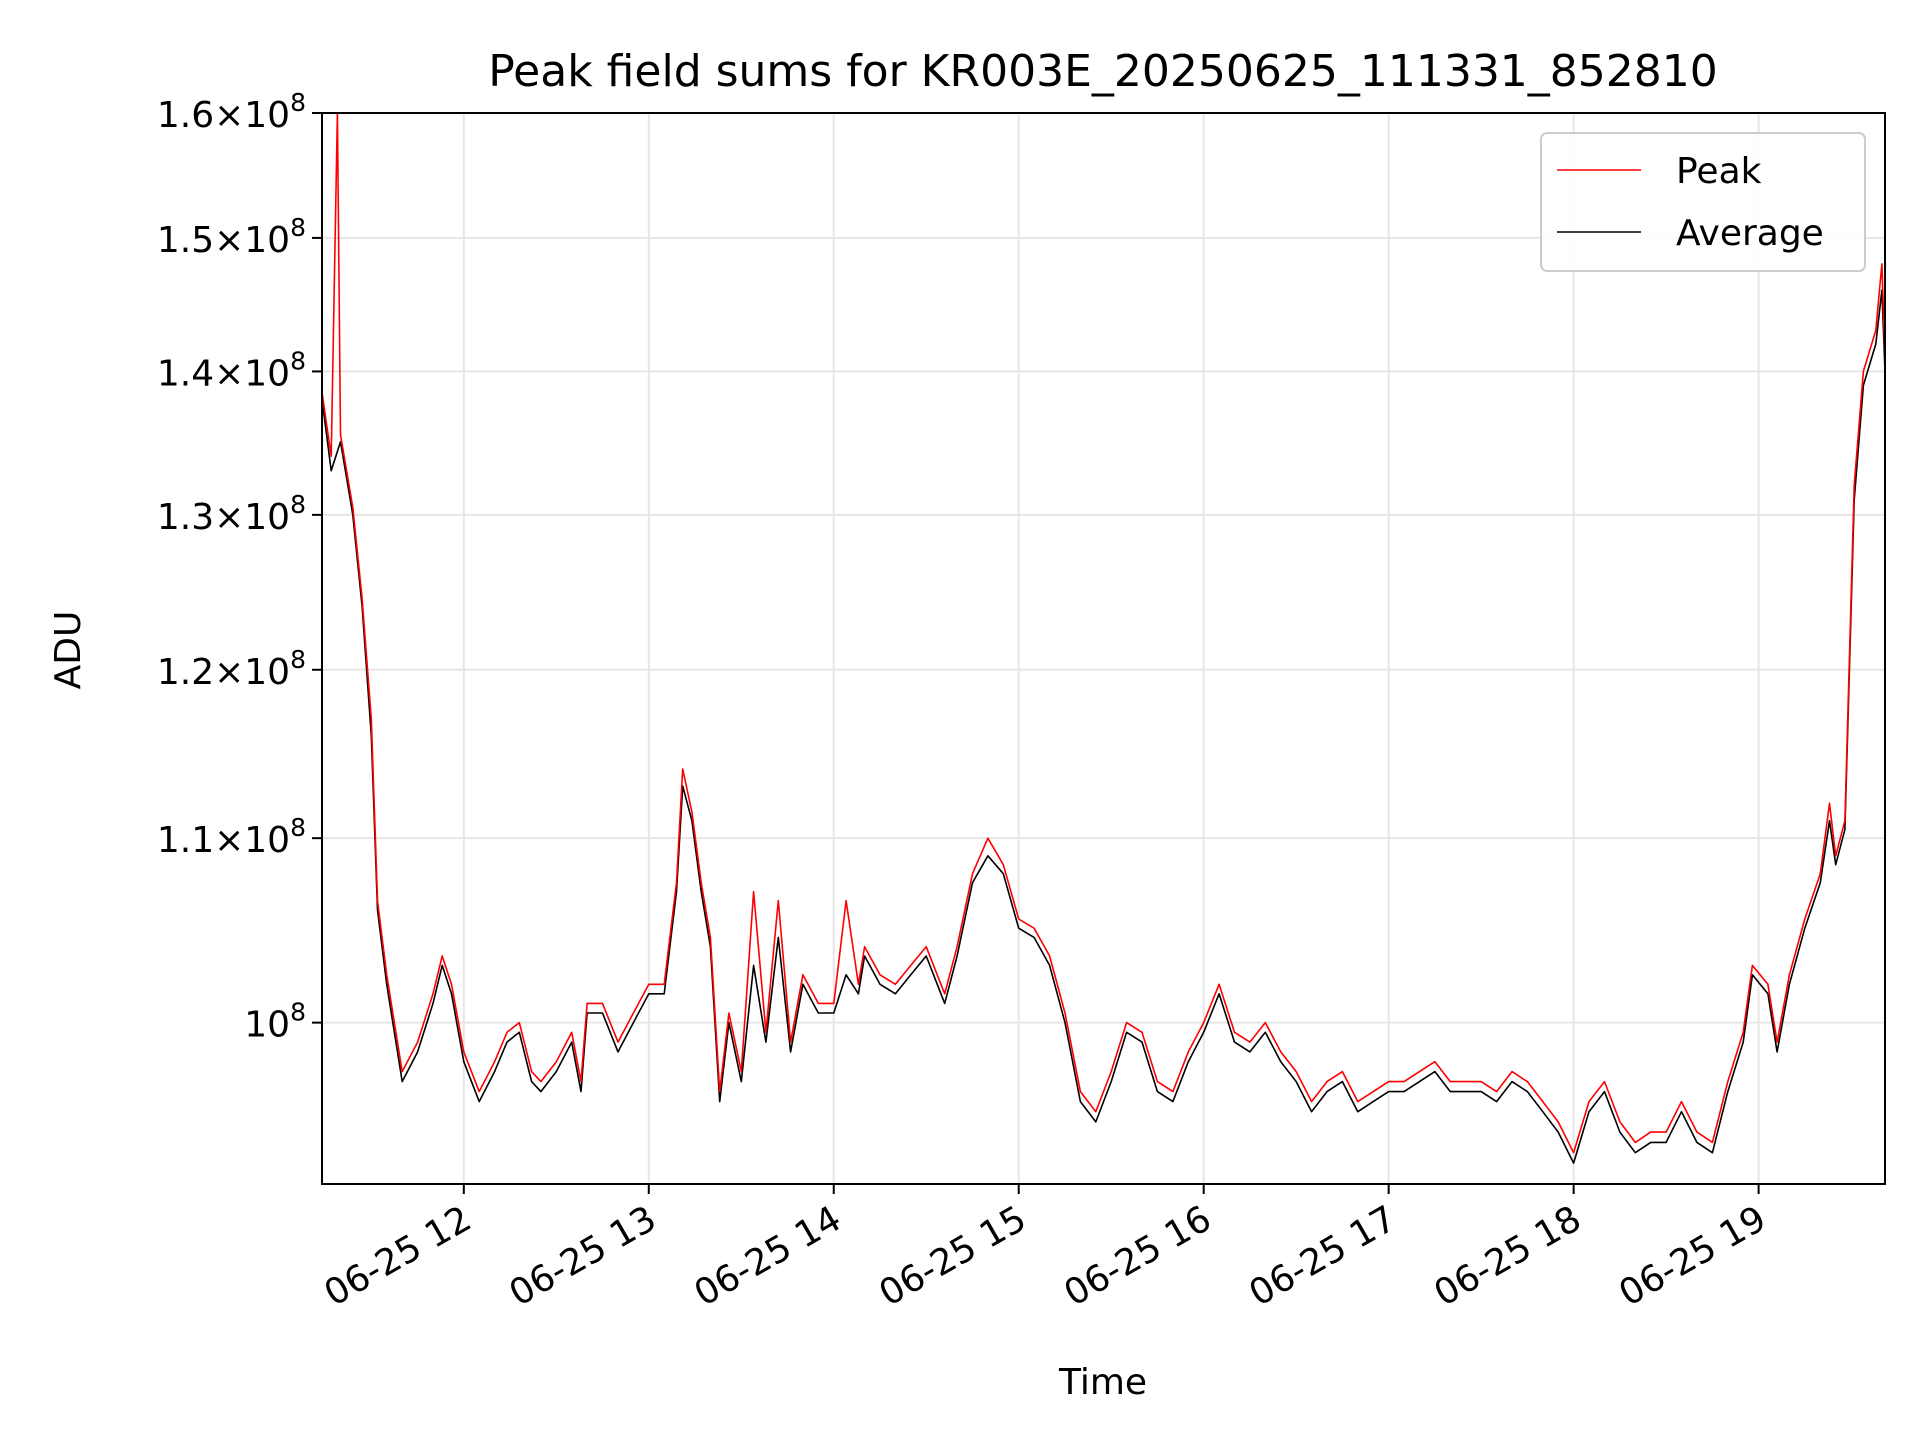 The width and height of the screenshot is (1920, 1440). What do you see at coordinates (1750, 233) in the screenshot?
I see `legend-label-average: Average` at bounding box center [1750, 233].